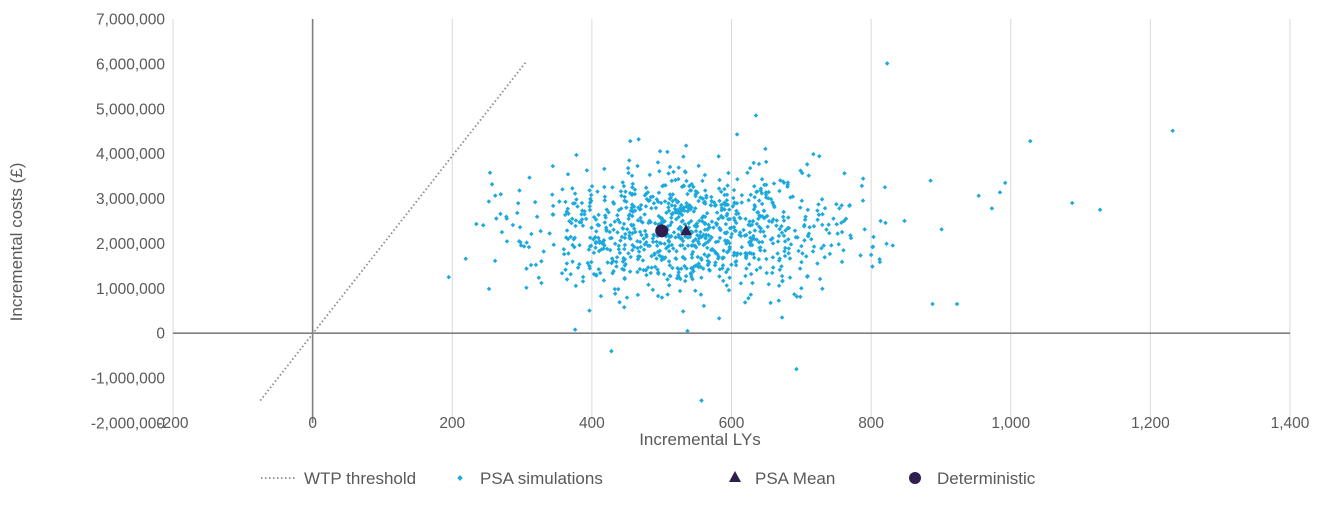  What do you see at coordinates (128, 424) in the screenshot?
I see `y-tick-label: -2,000,000` at bounding box center [128, 424].